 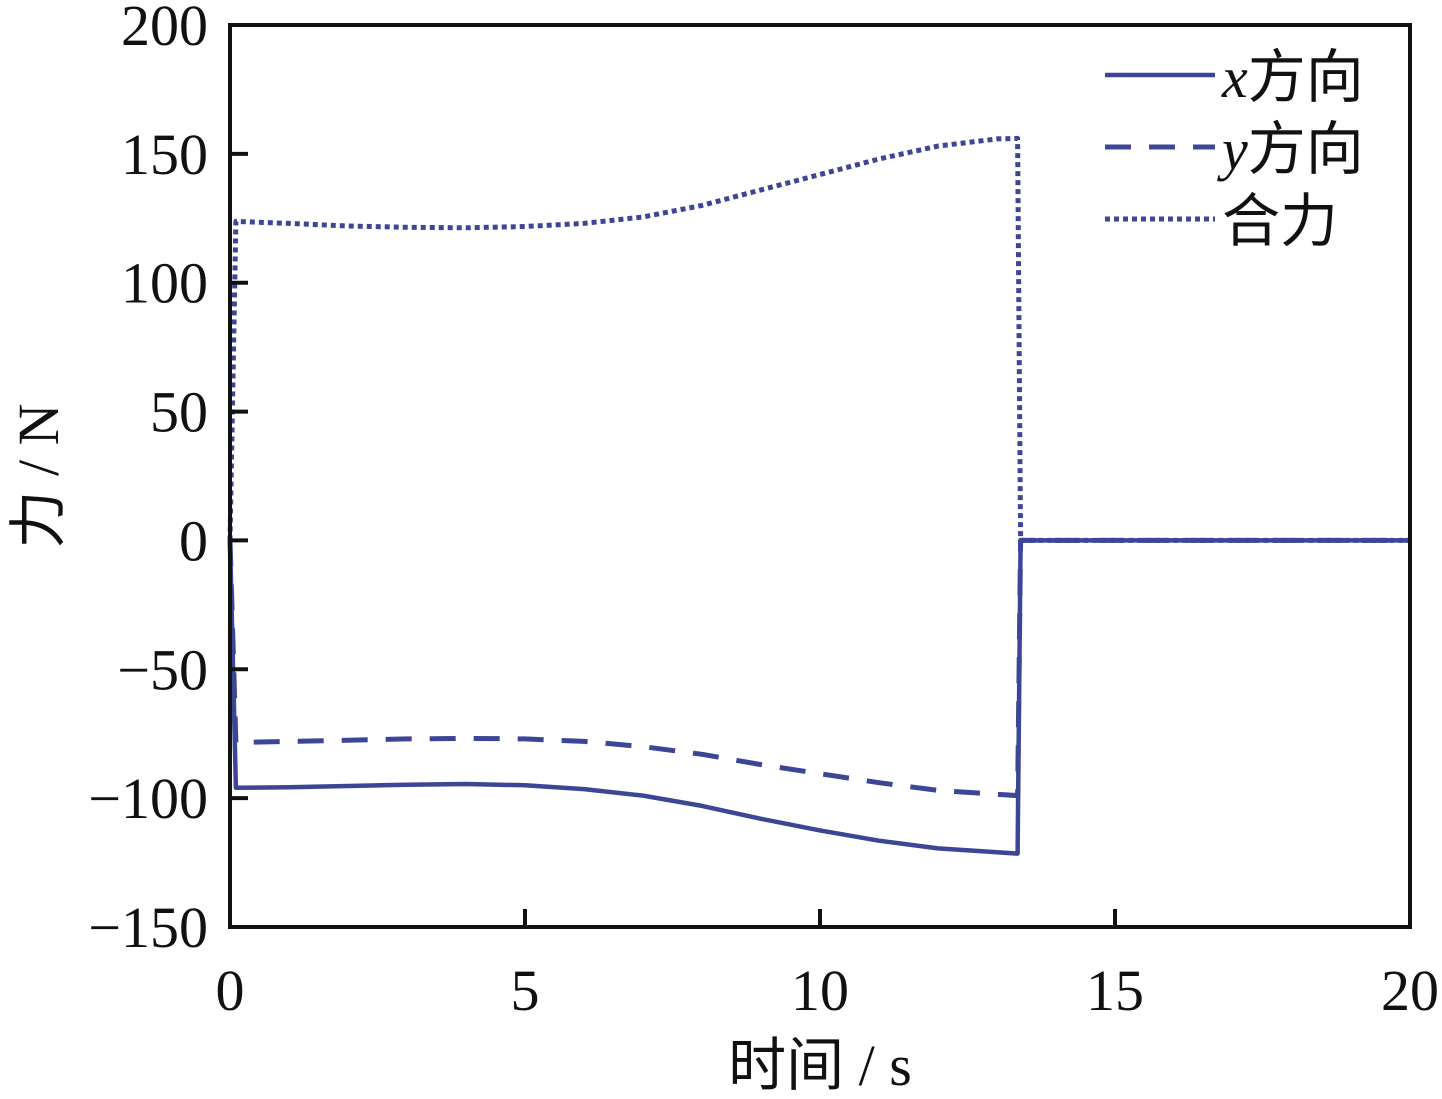 I want to click on y-tick-label: −50, so click(x=162, y=669).